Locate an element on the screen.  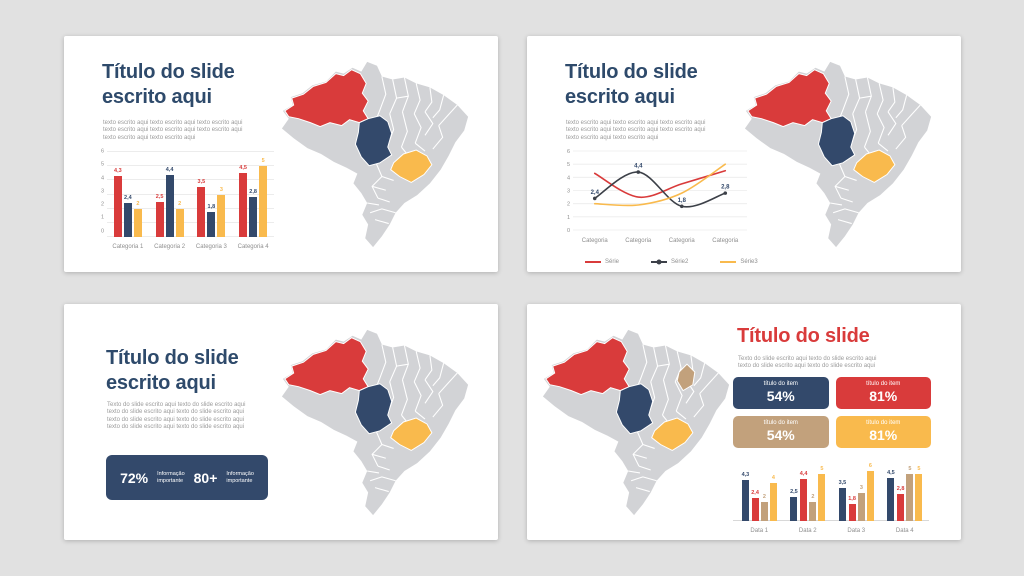
bar-value-label: 3 is located at coordinates (861, 487).